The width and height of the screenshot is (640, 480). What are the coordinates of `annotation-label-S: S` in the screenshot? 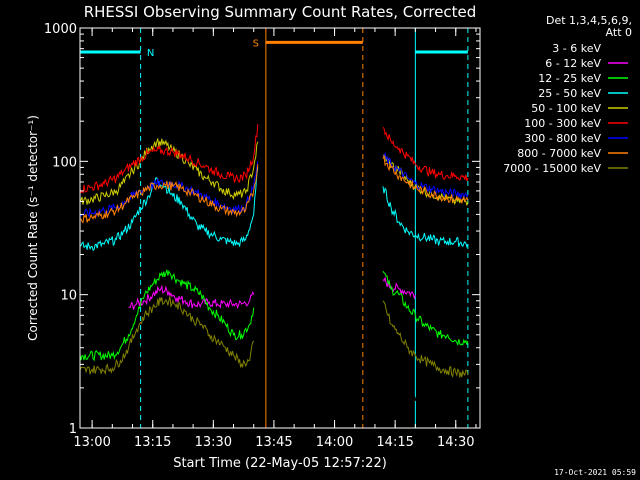 It's located at (256, 43).